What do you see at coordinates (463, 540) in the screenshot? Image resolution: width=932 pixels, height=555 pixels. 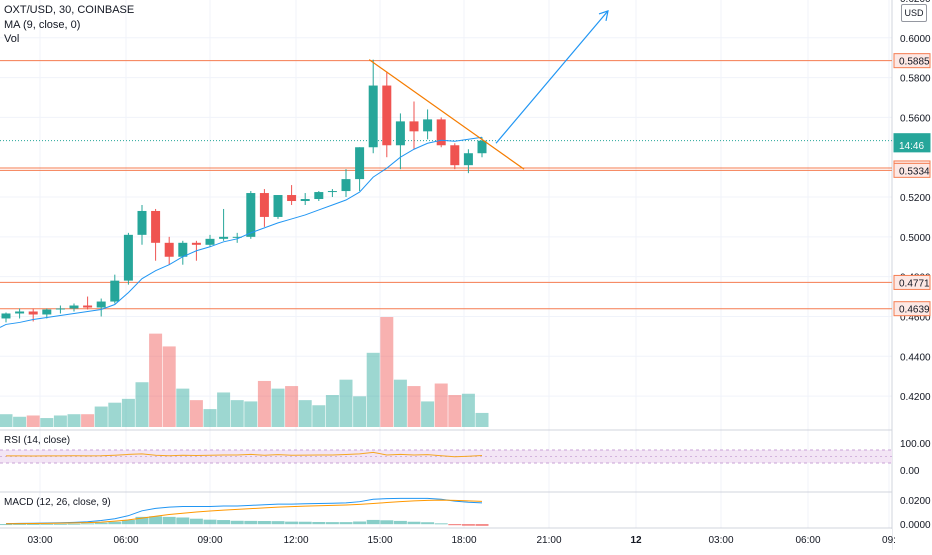 I see `time-tick-label: 18:00` at bounding box center [463, 540].